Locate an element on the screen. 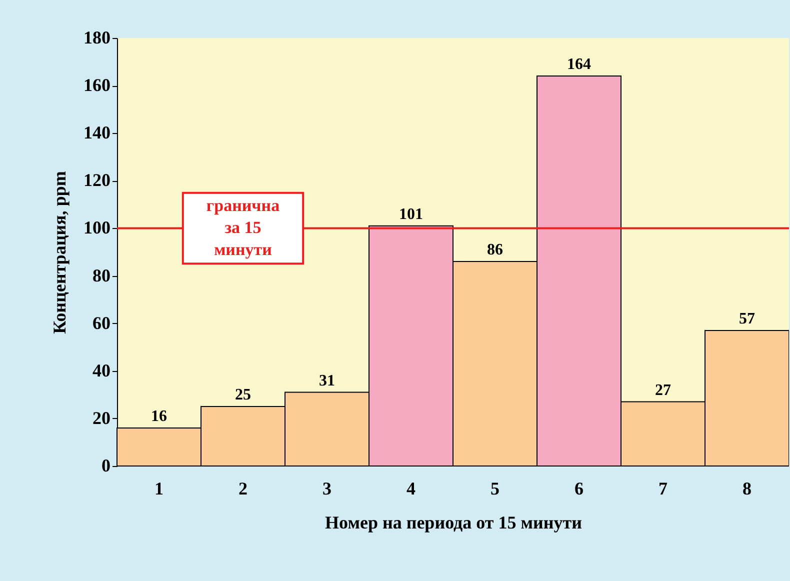 This screenshot has height=581, width=790. x-tick-label: 1 is located at coordinates (159, 488).